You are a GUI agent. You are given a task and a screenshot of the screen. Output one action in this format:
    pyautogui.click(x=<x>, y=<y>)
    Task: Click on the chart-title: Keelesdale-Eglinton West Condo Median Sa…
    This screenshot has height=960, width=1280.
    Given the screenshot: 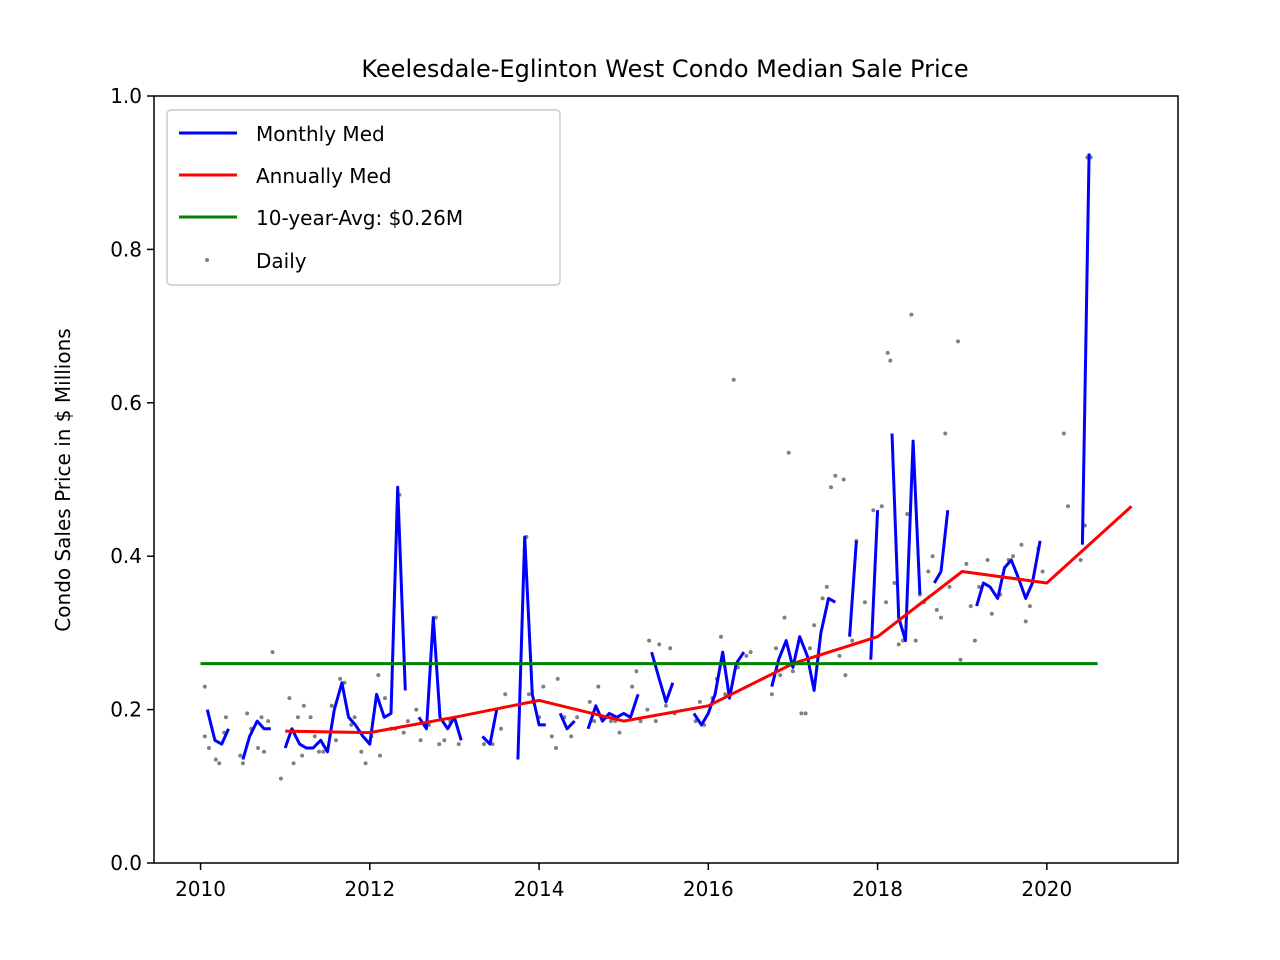 What is the action you would take?
    pyautogui.click(x=664, y=69)
    